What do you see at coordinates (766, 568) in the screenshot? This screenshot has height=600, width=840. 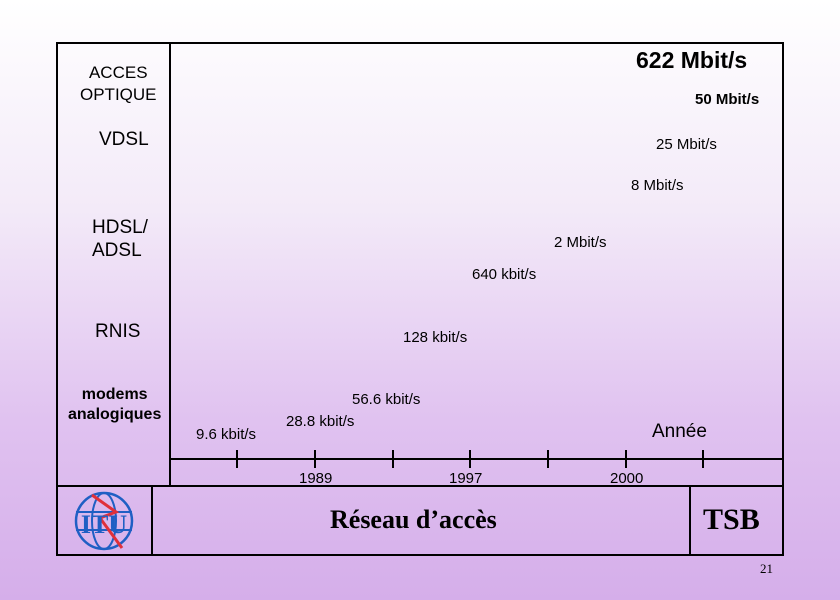 I see `page-number: 21` at bounding box center [766, 568].